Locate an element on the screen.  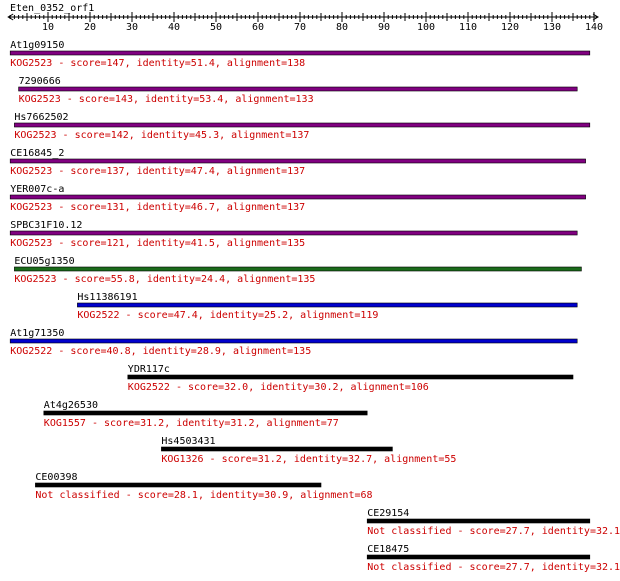
hit-name: ECU05g1350 is located at coordinates (44, 261).